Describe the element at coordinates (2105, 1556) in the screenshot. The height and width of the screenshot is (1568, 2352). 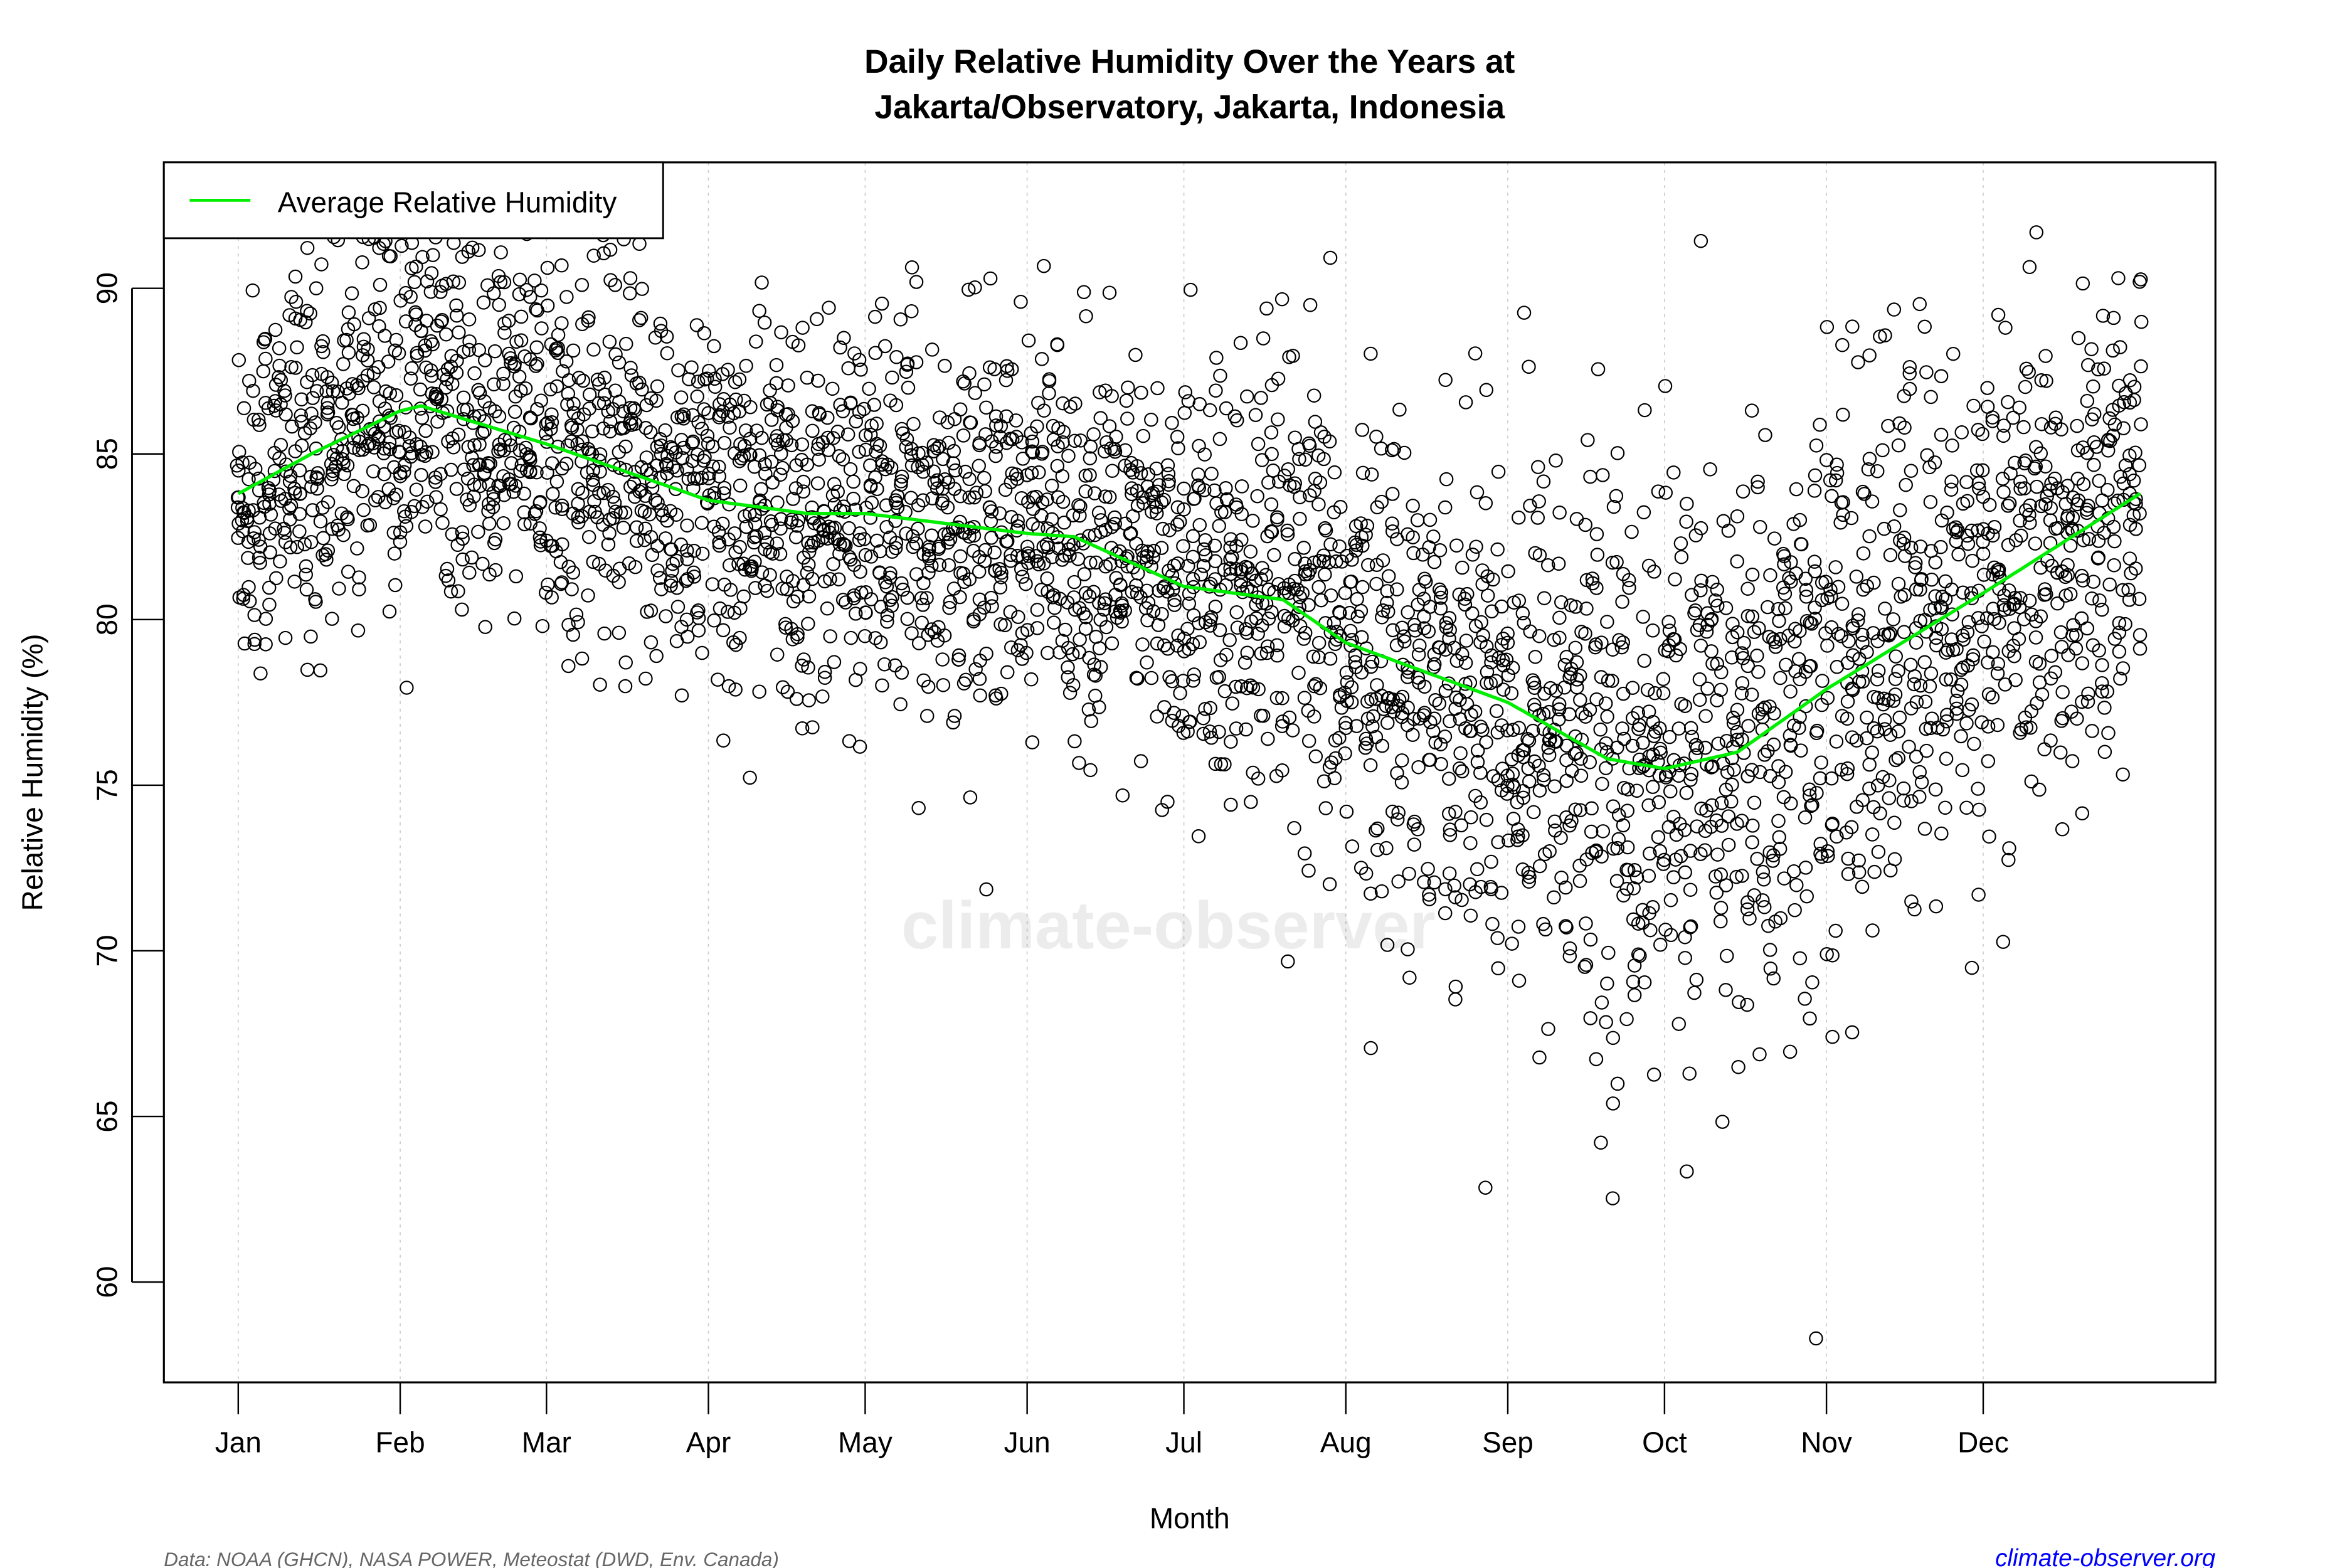
I see `site-link: climate-observer.org` at that location.